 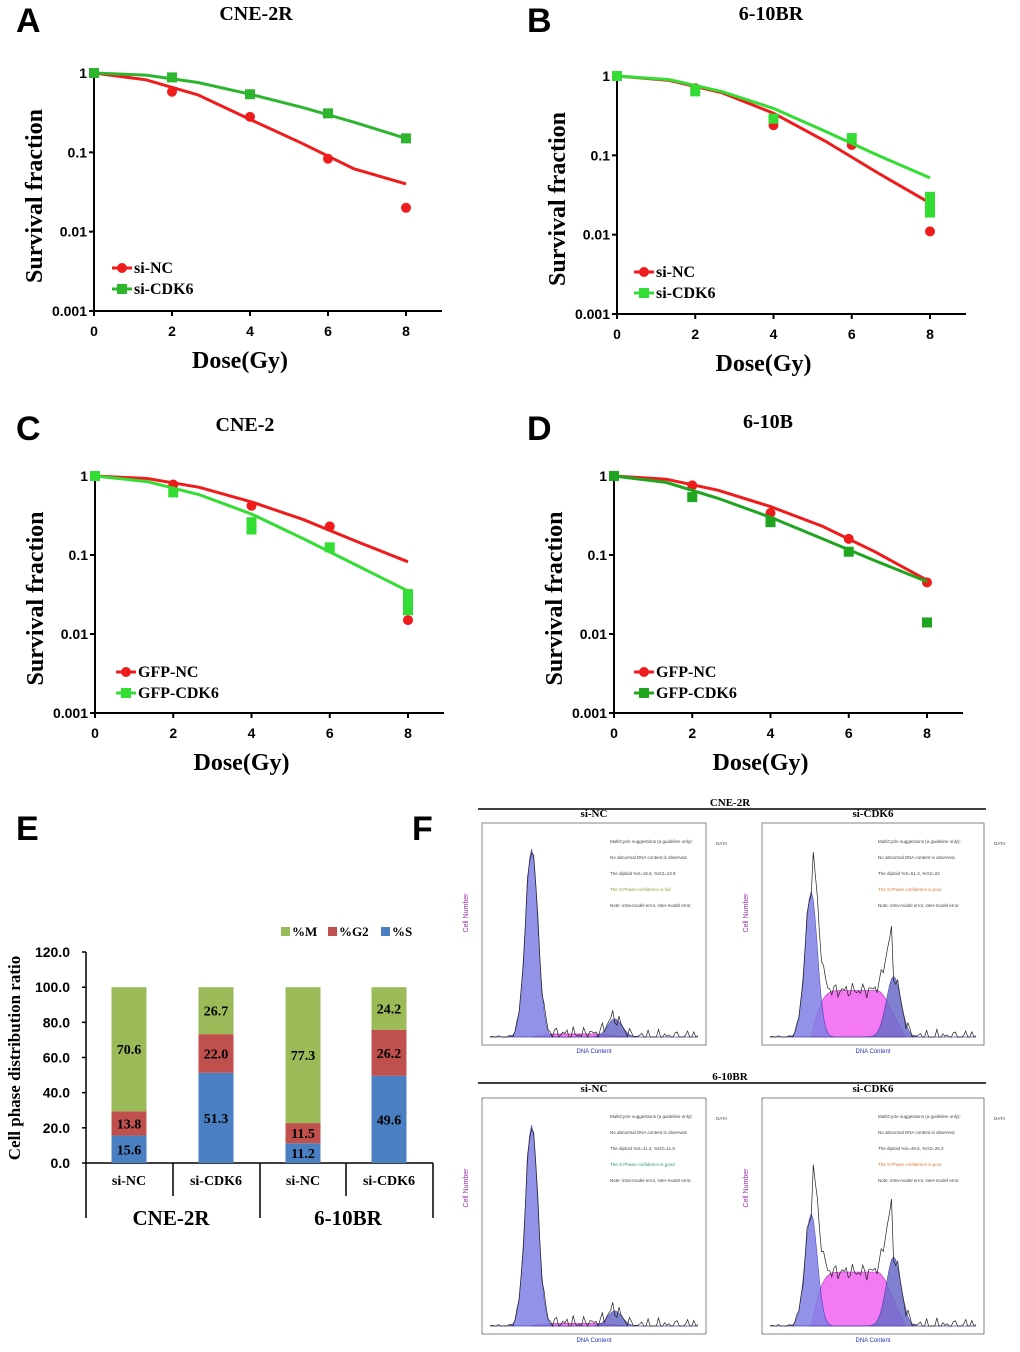 I want to click on histogram-y-label: Cell Number, so click(x=466, y=913).